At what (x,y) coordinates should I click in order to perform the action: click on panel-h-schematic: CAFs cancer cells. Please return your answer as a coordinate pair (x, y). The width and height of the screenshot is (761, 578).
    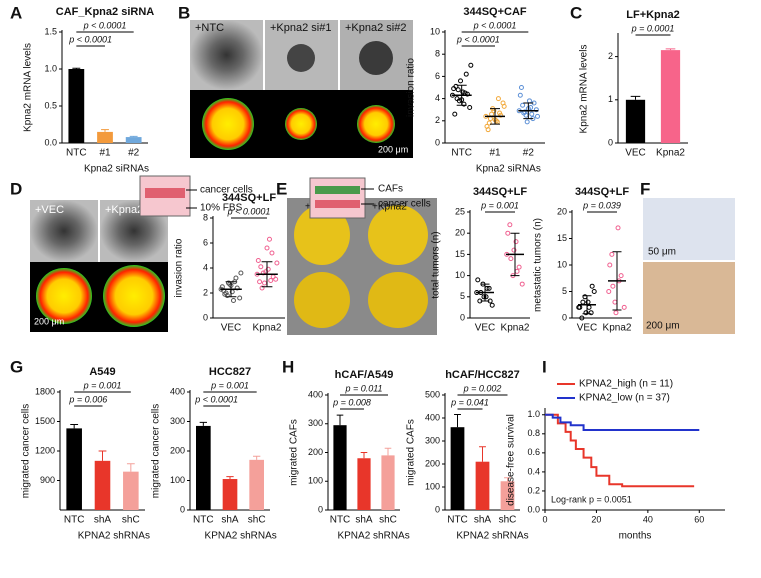
    Looking at the image, I should click on (370, 198).